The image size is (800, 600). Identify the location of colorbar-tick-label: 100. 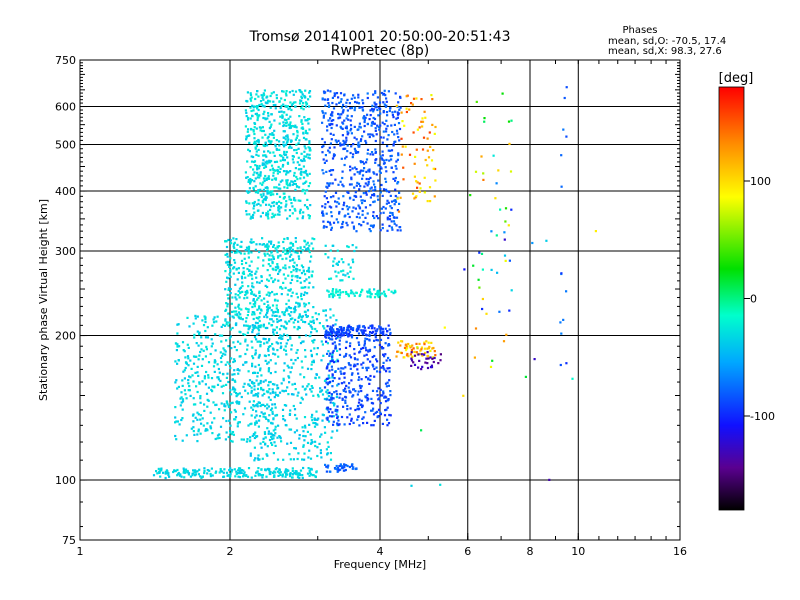
(760, 181).